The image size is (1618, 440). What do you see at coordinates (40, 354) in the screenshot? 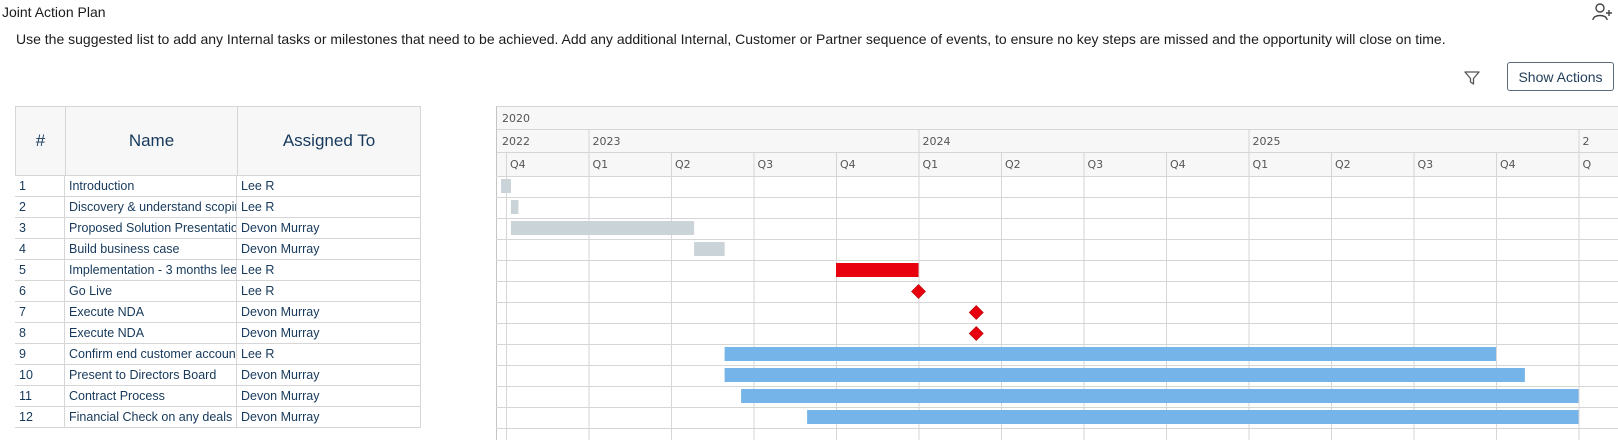
I see `row-number: 9` at bounding box center [40, 354].